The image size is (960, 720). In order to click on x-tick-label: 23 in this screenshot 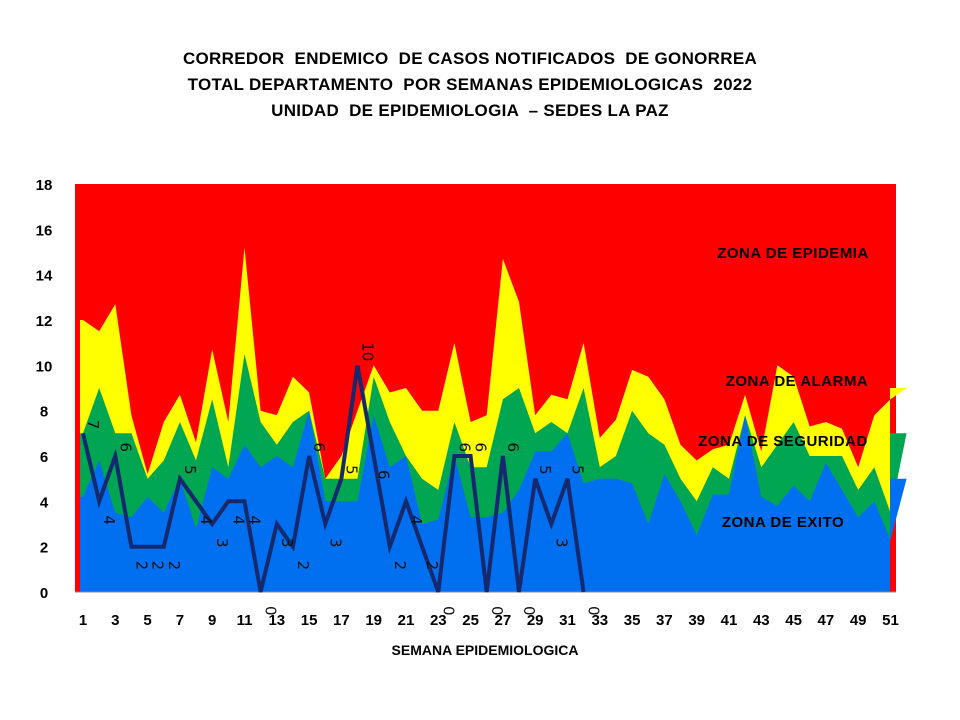, I will do `click(438, 620)`.